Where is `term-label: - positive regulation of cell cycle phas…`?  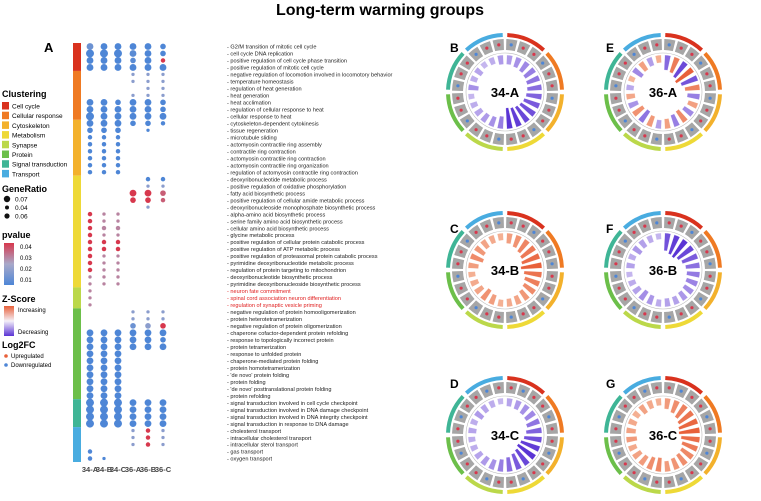 term-label: - positive regulation of cell cycle phas… is located at coordinates (287, 62).